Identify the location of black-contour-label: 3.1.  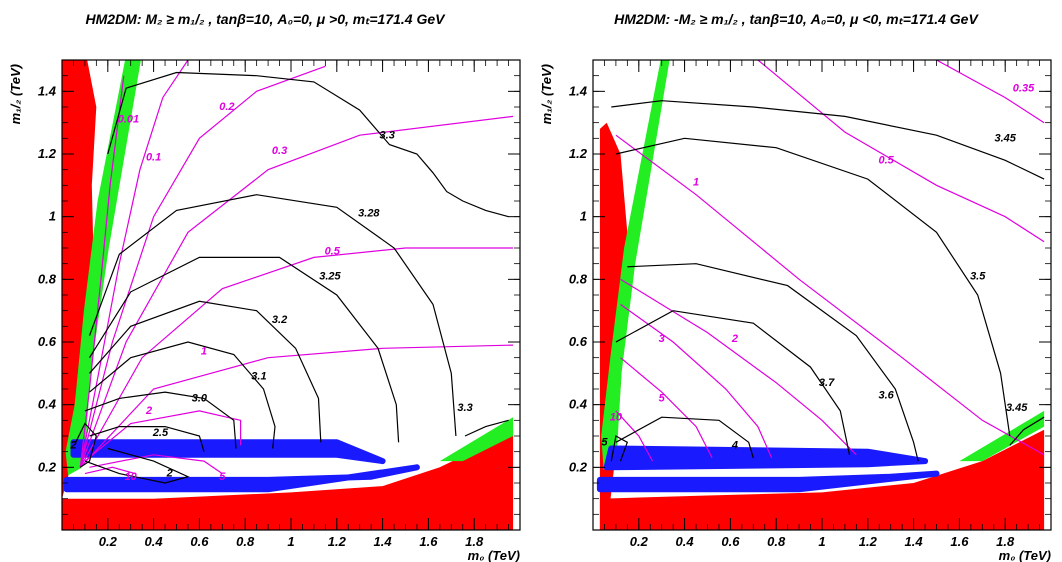
(258, 377).